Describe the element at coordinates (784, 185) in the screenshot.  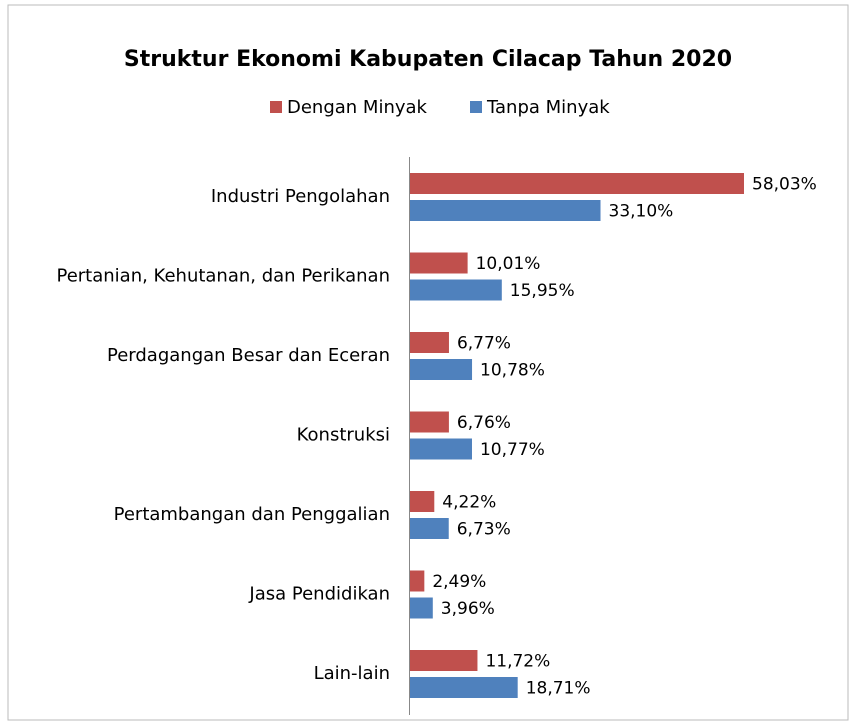
I see `value-label: 58,03%` at that location.